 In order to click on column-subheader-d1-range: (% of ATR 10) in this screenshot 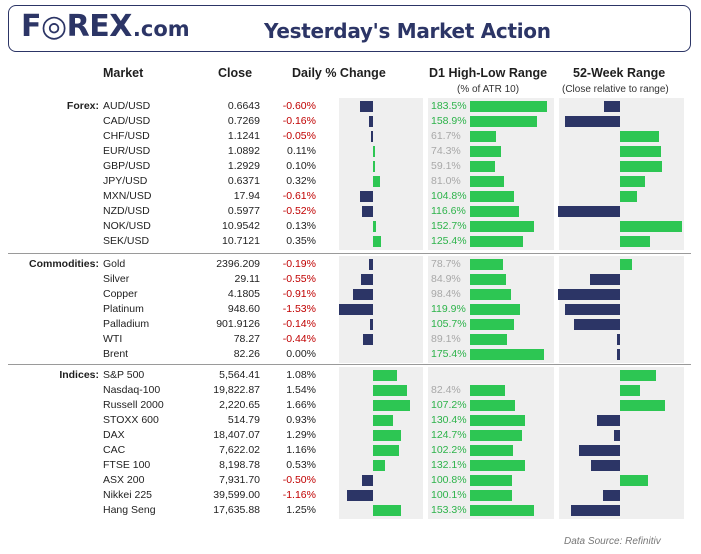, I will do `click(488, 89)`.